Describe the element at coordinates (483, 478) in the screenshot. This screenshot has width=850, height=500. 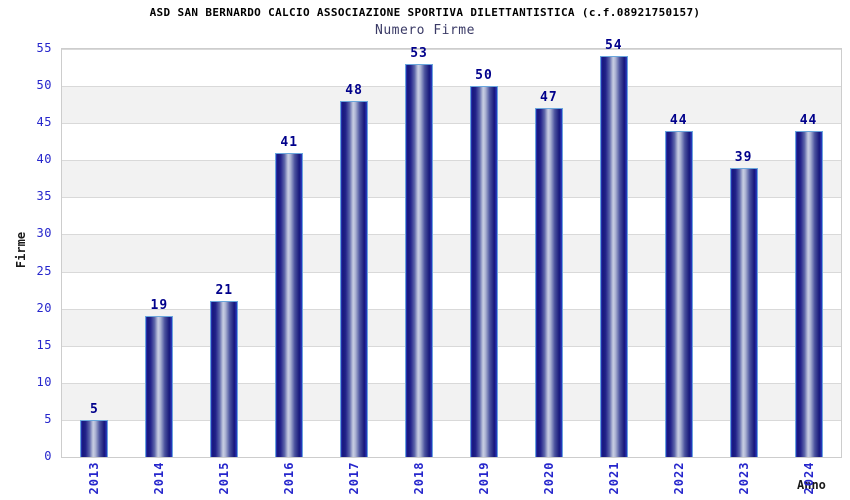
I see `x-tick-label: 2019` at that location.